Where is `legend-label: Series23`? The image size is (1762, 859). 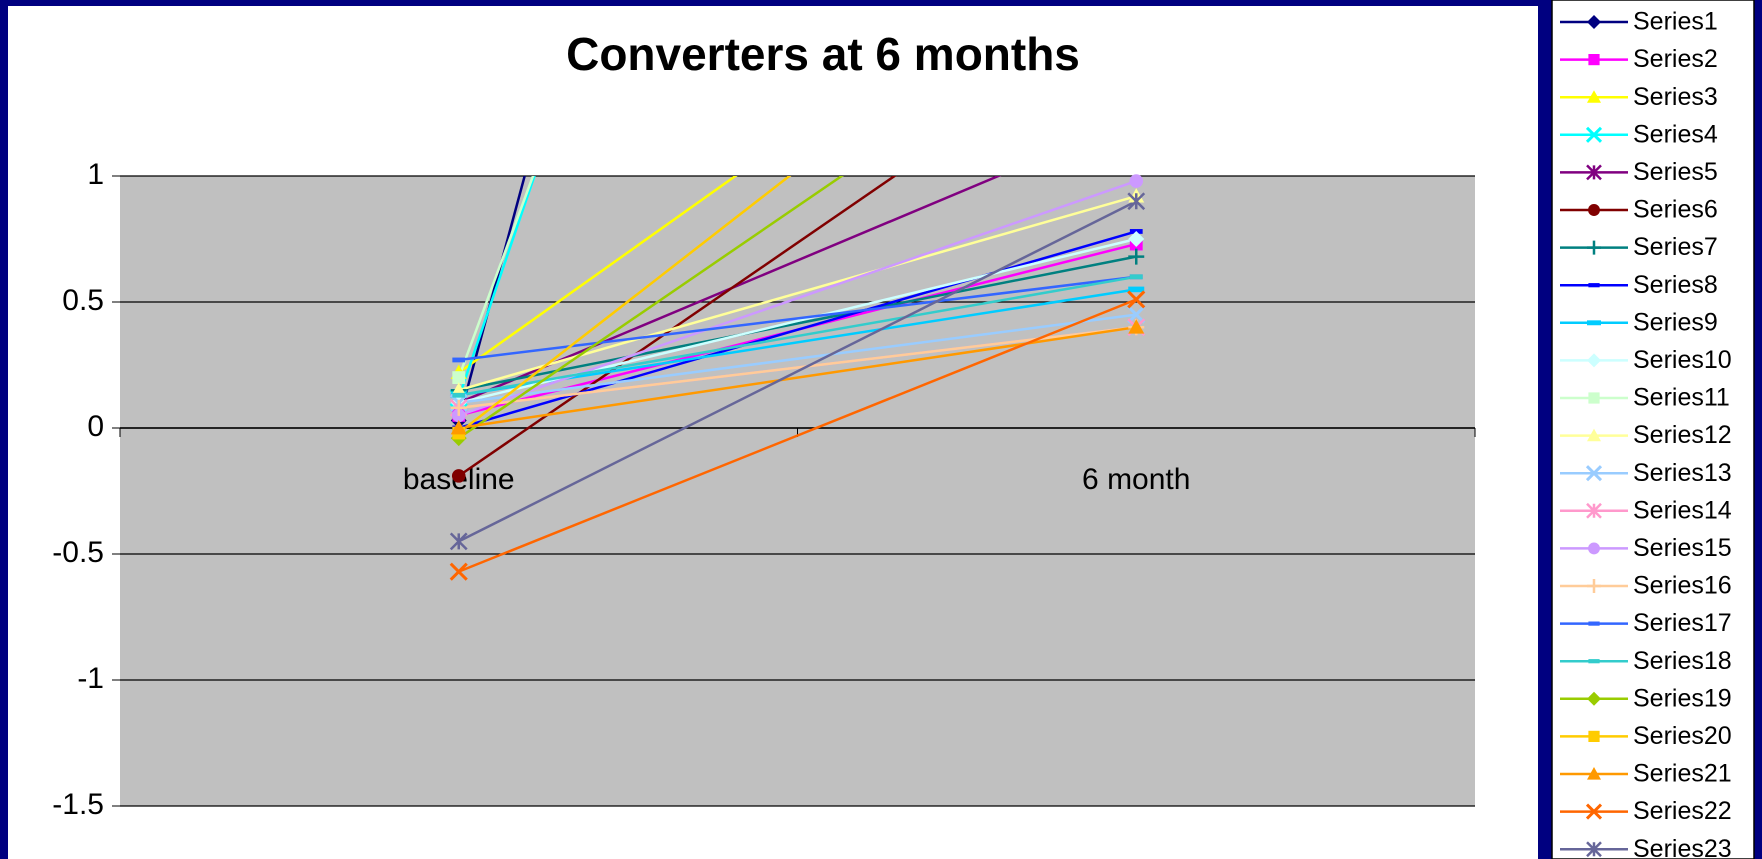
legend-label: Series23 is located at coordinates (1682, 847).